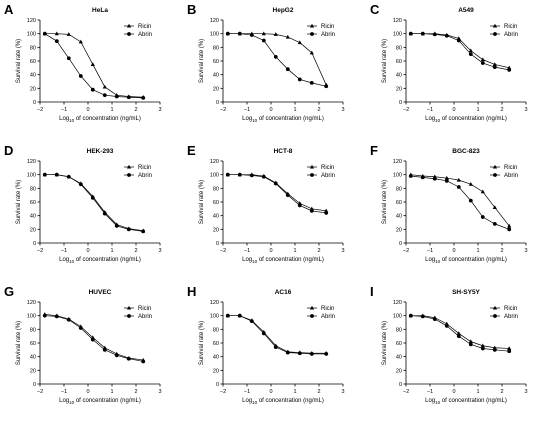  What do you see at coordinates (283, 260) in the screenshot?
I see `x-axis-label: Log10 of concentration (ng/mL)` at bounding box center [283, 260].